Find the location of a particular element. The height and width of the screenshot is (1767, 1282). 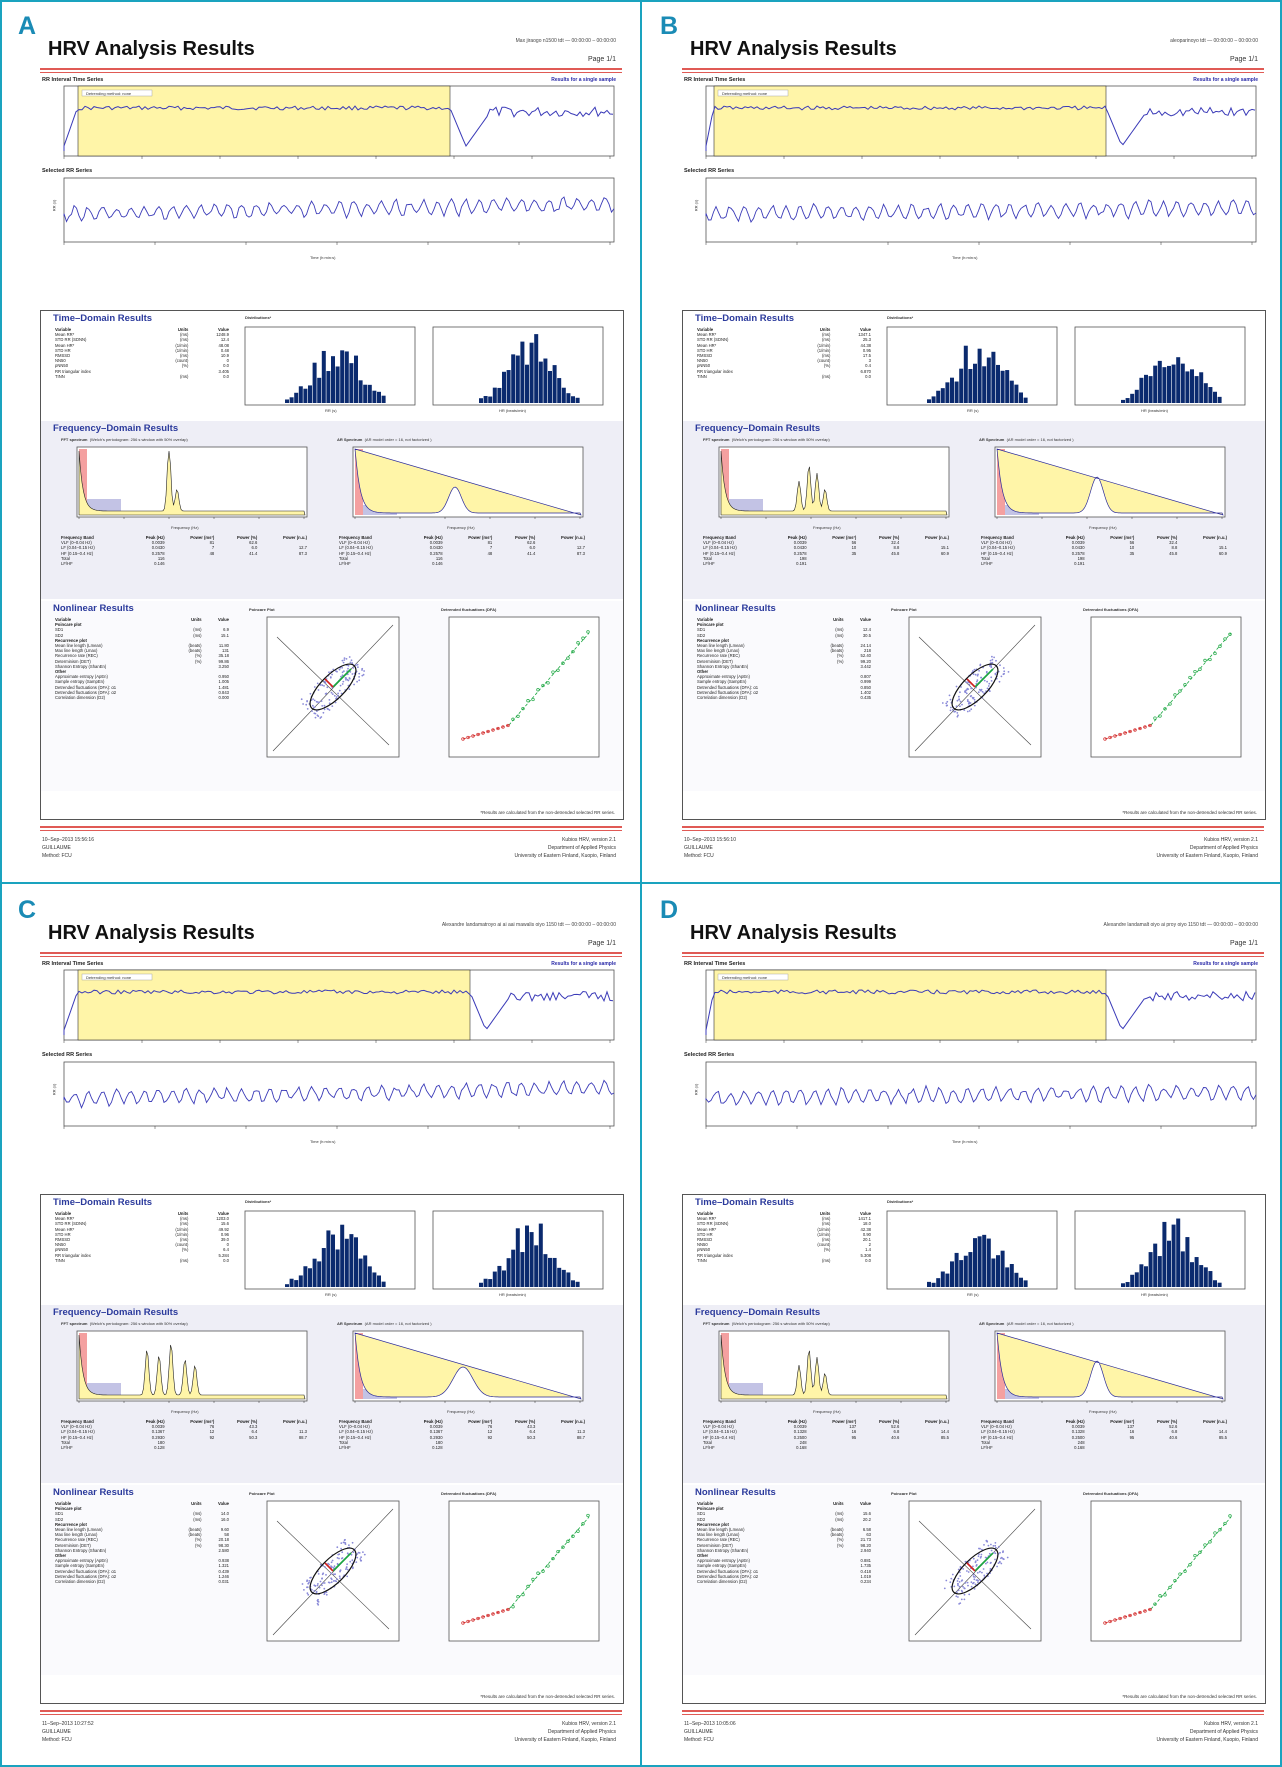

time-table-header-cell: Variable is located at coordinates (63, 1213).